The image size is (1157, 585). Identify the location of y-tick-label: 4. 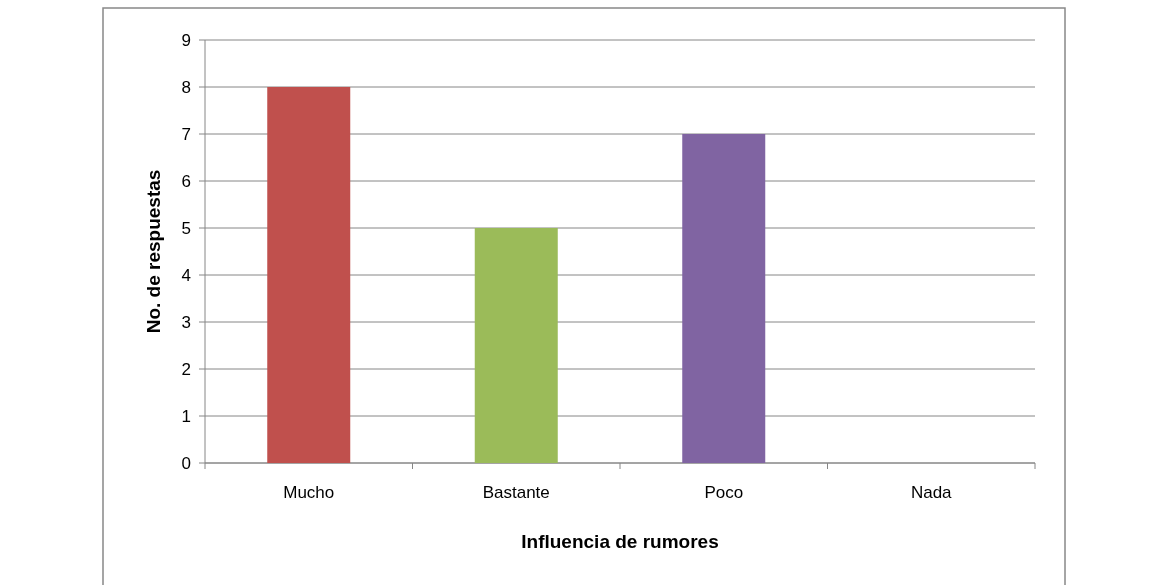
(186, 275).